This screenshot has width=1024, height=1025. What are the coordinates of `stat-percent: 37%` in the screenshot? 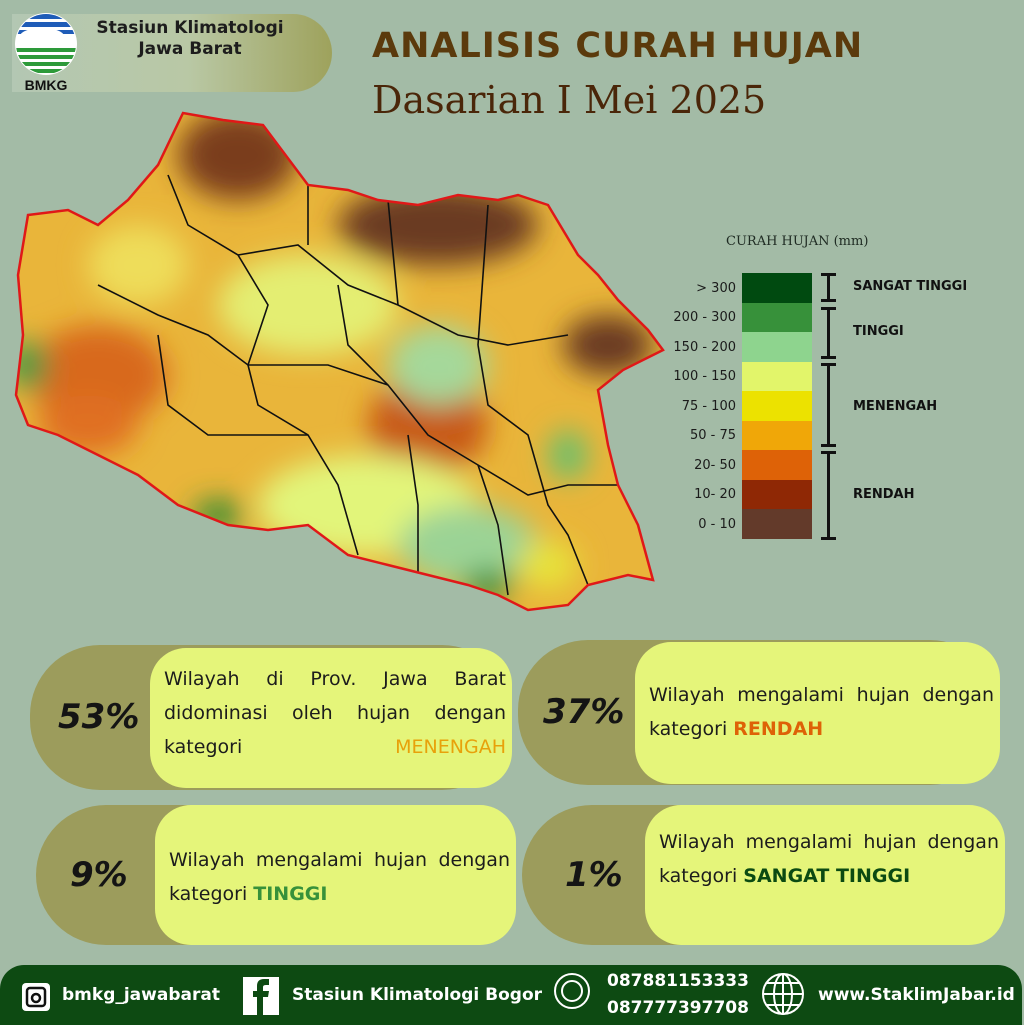 It's located at (584, 712).